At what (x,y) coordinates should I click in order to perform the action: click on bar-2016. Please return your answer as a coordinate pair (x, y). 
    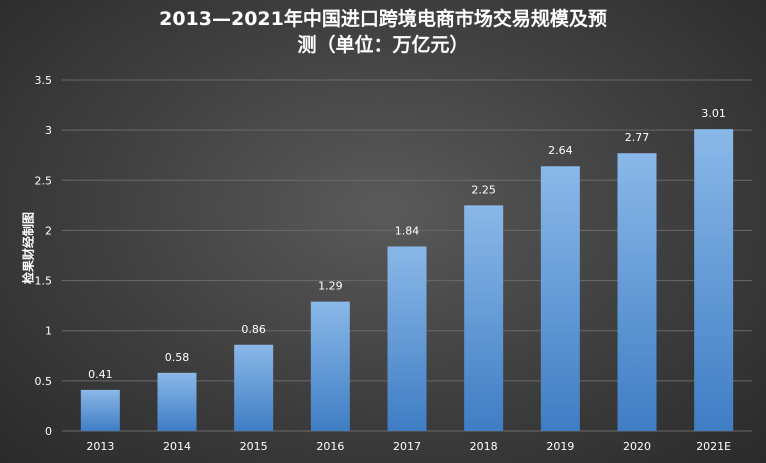
    Looking at the image, I should click on (330, 366).